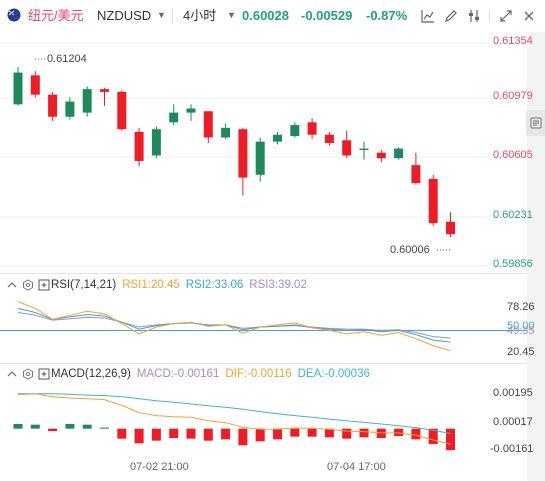 The image size is (545, 481). I want to click on rsi-chart, so click(263, 327).